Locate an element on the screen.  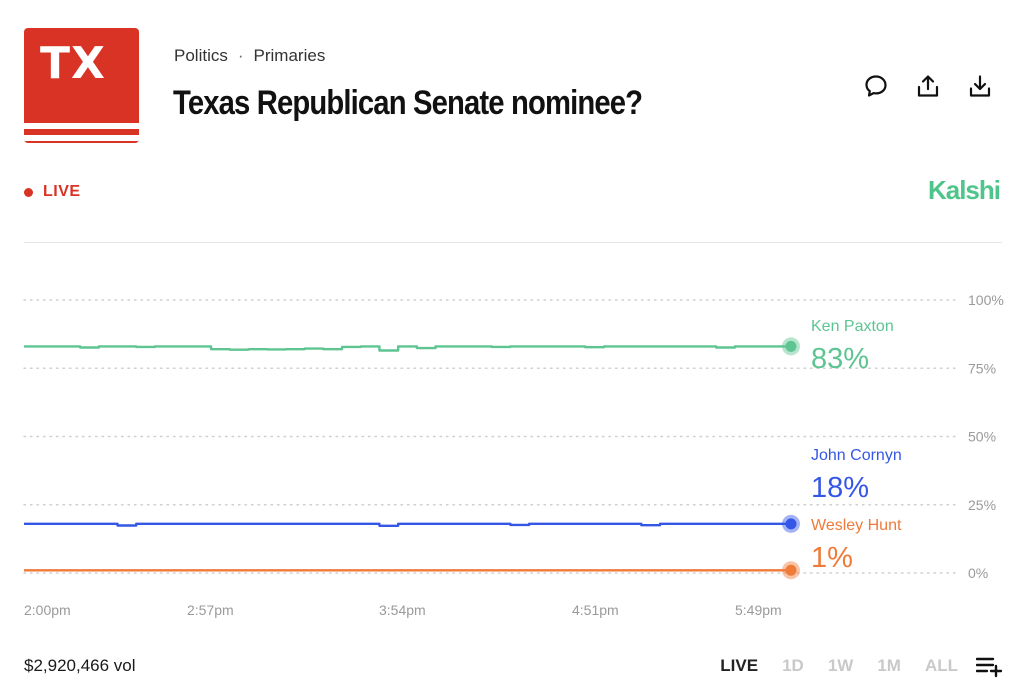
range-1d: 1D is located at coordinates (793, 665).